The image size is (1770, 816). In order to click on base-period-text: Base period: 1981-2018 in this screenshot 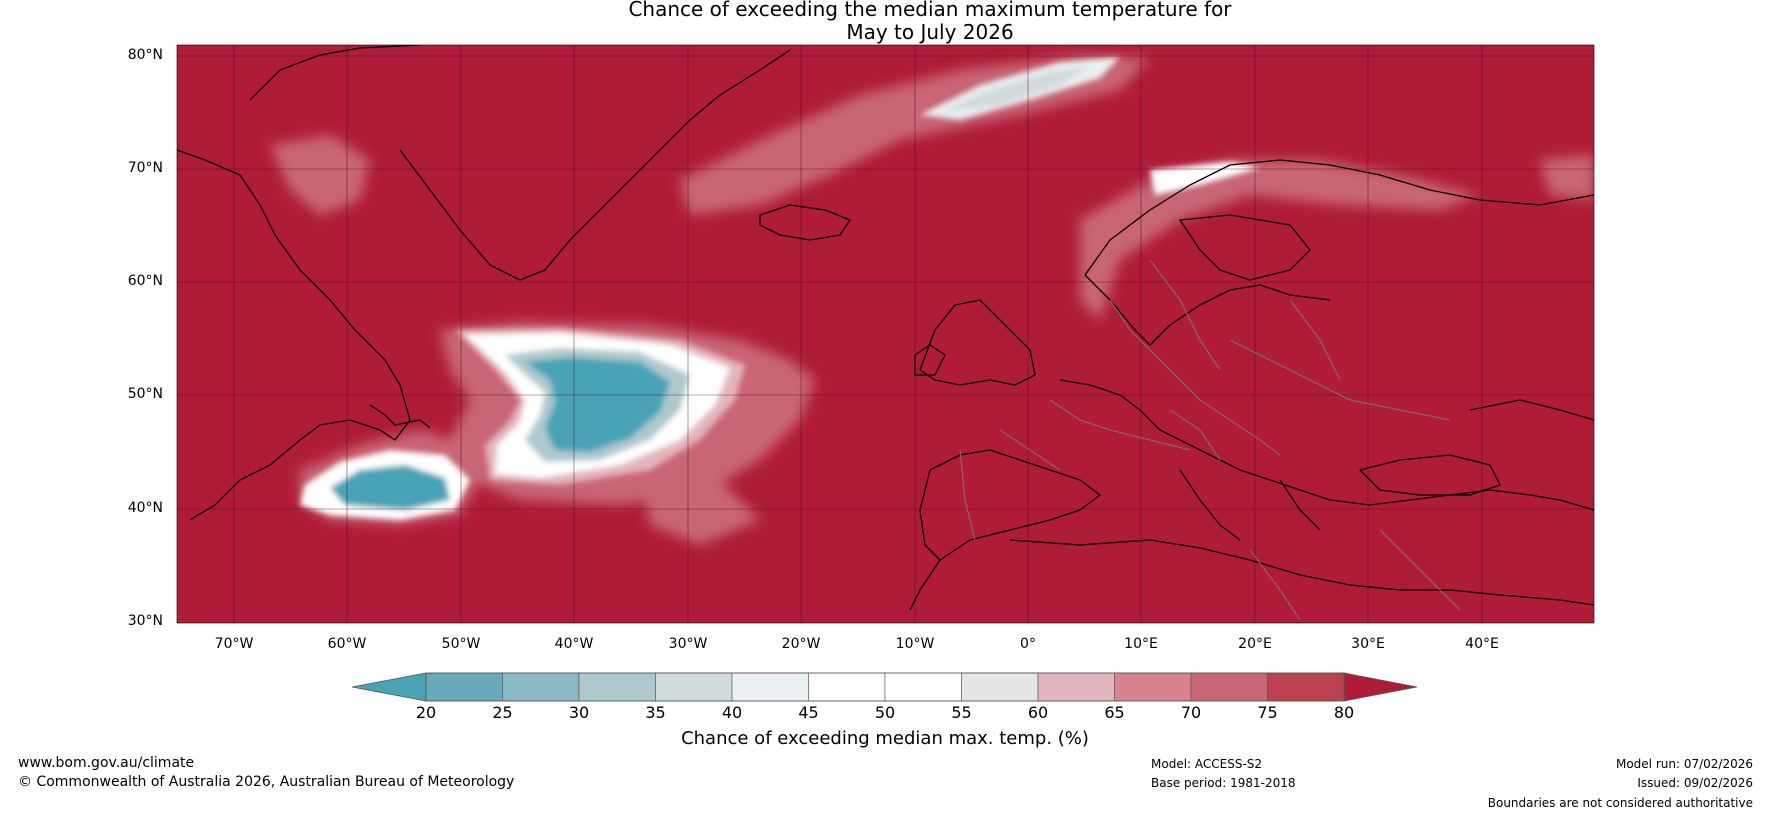, I will do `click(1223, 783)`.